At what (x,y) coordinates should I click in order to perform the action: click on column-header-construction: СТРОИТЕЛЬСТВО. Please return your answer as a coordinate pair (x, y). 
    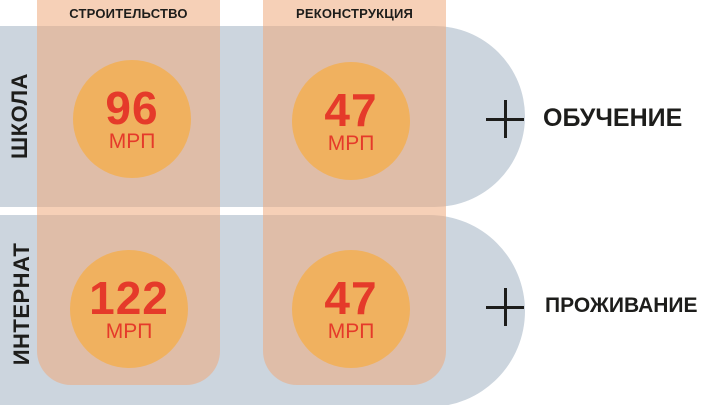
    Looking at the image, I should click on (128, 13).